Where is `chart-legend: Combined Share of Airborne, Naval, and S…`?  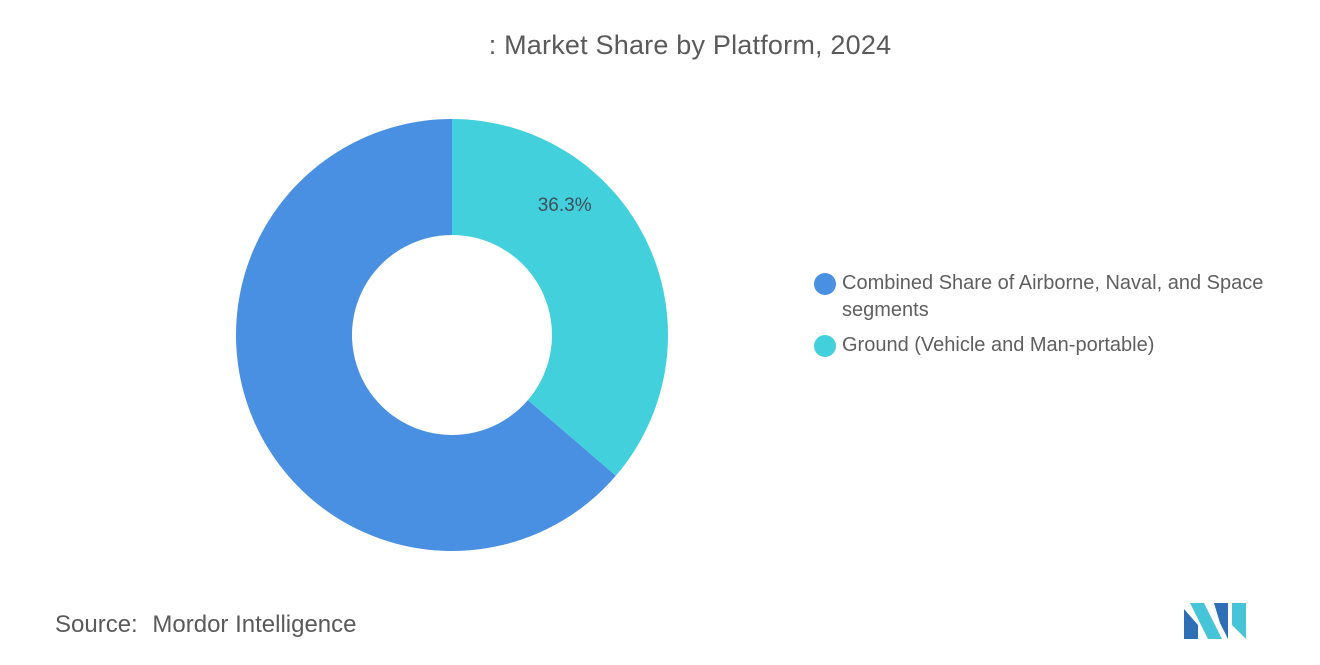
chart-legend: Combined Share of Airborne, Naval, and S… is located at coordinates (1044, 318).